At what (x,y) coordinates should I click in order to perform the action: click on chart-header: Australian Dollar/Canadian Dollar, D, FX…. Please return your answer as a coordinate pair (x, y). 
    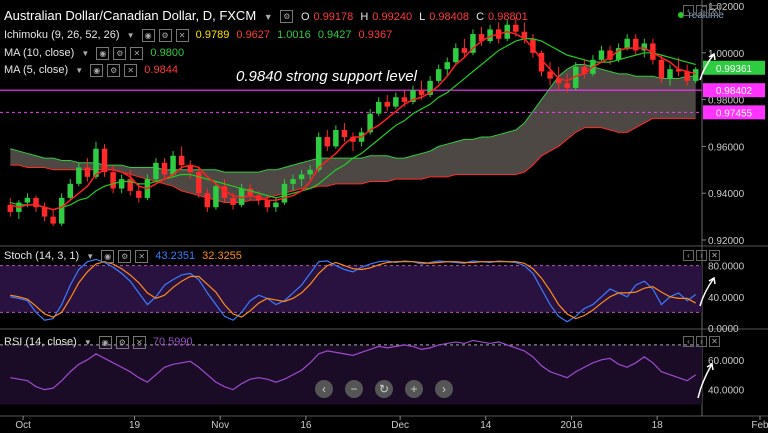
    Looking at the image, I should click on (270, 16).